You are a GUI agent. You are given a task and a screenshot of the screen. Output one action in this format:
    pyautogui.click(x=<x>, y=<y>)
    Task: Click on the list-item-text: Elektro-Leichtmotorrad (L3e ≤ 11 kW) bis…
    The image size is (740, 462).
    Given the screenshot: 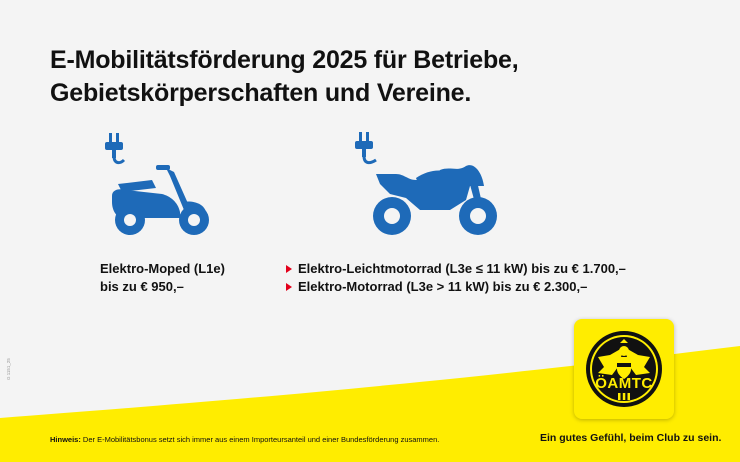 What is the action you would take?
    pyautogui.click(x=462, y=268)
    